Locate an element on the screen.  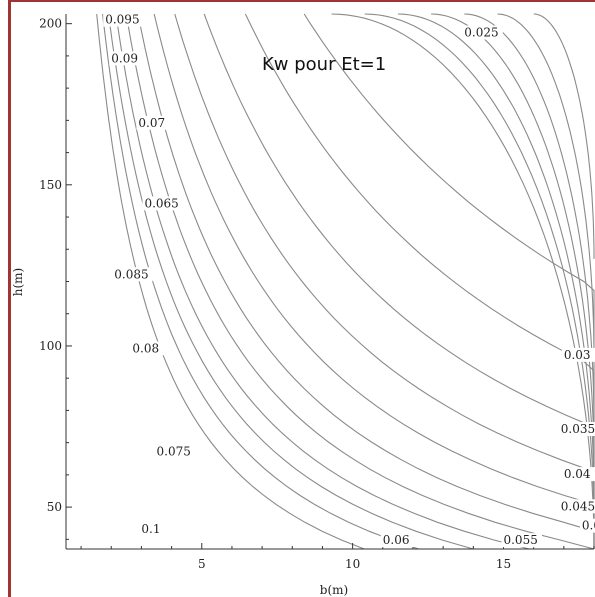
x-tick-label: 5 is located at coordinates (202, 564).